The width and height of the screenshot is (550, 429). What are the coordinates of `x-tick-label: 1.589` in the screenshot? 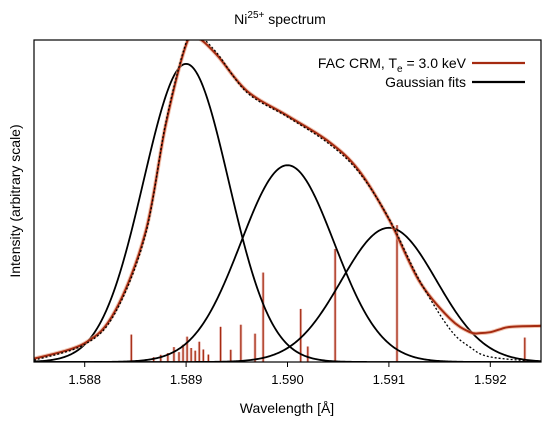 It's located at (186, 379).